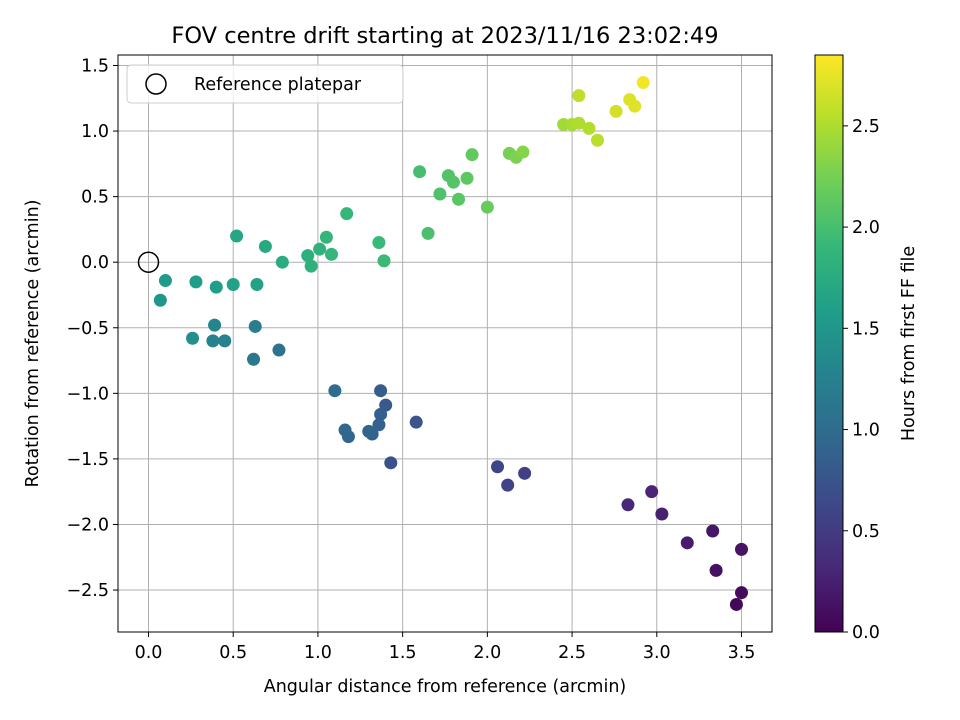 The width and height of the screenshot is (960, 720). What do you see at coordinates (866, 532) in the screenshot?
I see `colorbar-tick-label: 0.5` at bounding box center [866, 532].